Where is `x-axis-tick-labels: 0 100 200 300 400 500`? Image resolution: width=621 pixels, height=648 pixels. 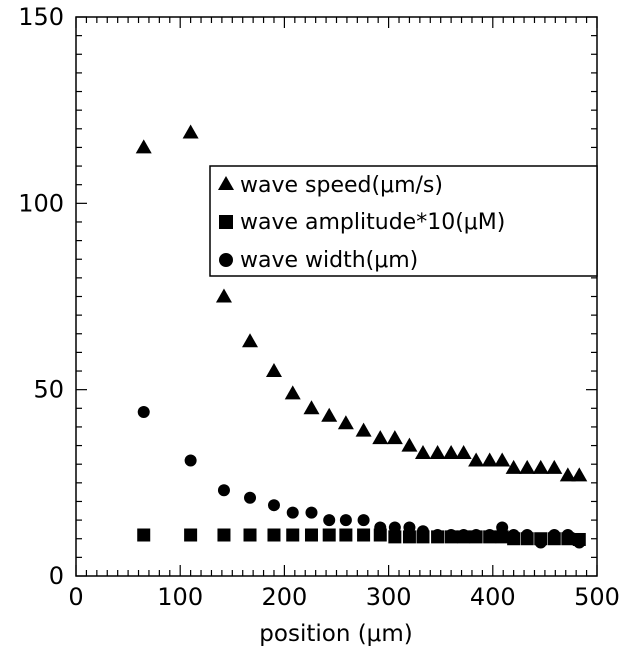 x-axis-tick-labels: 0 100 200 300 400 500 is located at coordinates (344, 597).